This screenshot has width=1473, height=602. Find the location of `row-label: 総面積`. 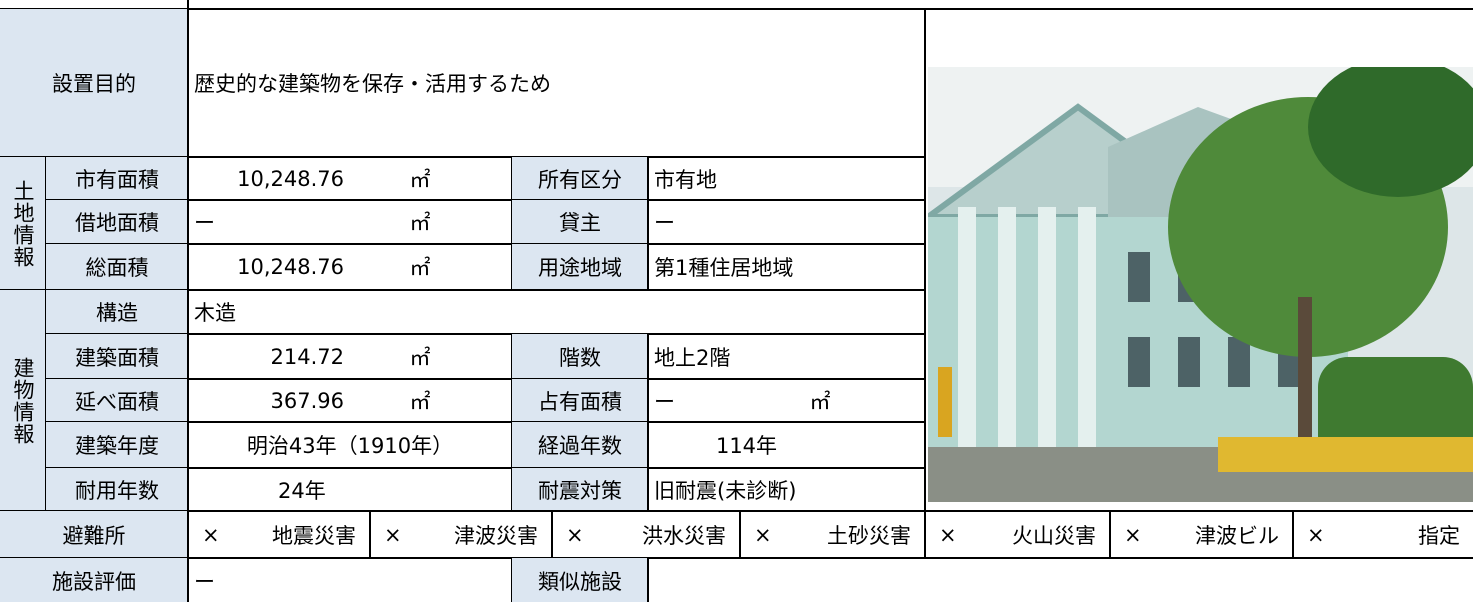

row-label: 総面積 is located at coordinates (117, 267).